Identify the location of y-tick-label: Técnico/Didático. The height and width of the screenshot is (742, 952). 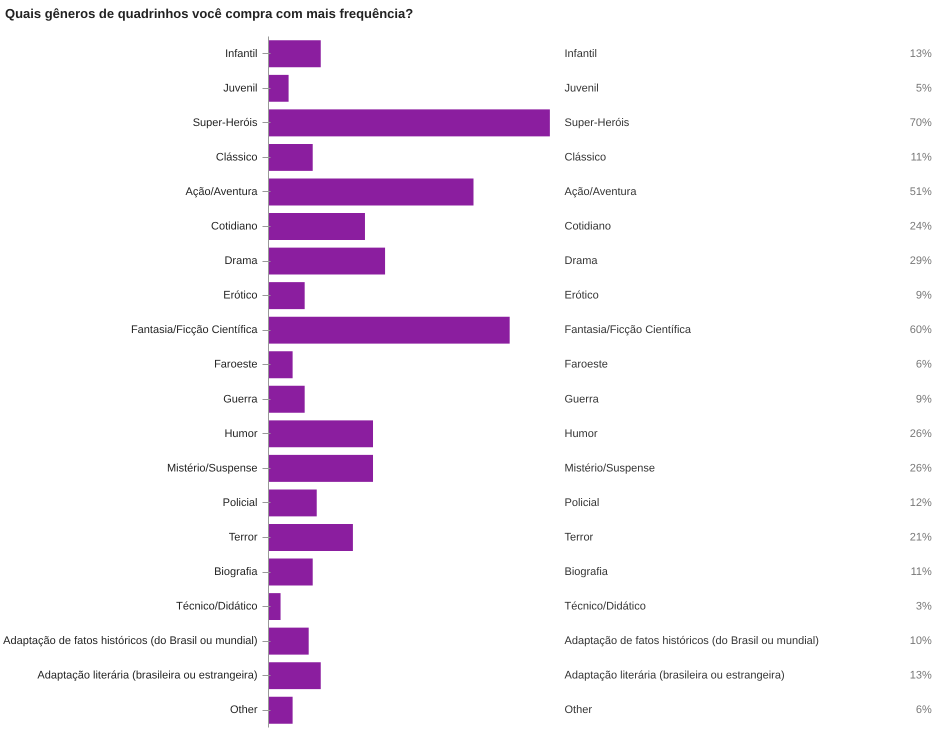
(217, 606).